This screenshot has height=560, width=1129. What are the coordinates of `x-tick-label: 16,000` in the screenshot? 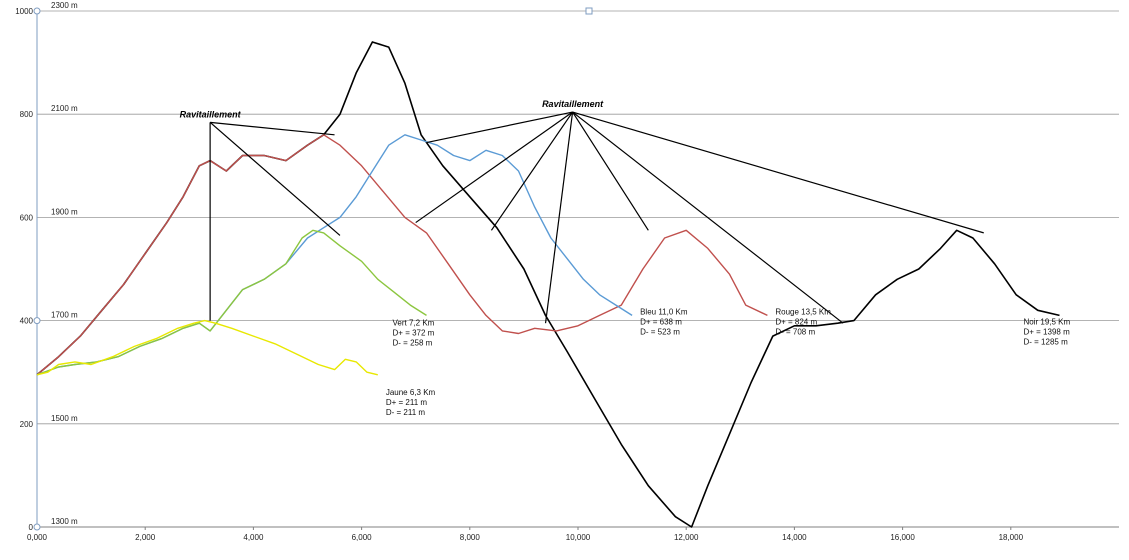 It's located at (902, 537).